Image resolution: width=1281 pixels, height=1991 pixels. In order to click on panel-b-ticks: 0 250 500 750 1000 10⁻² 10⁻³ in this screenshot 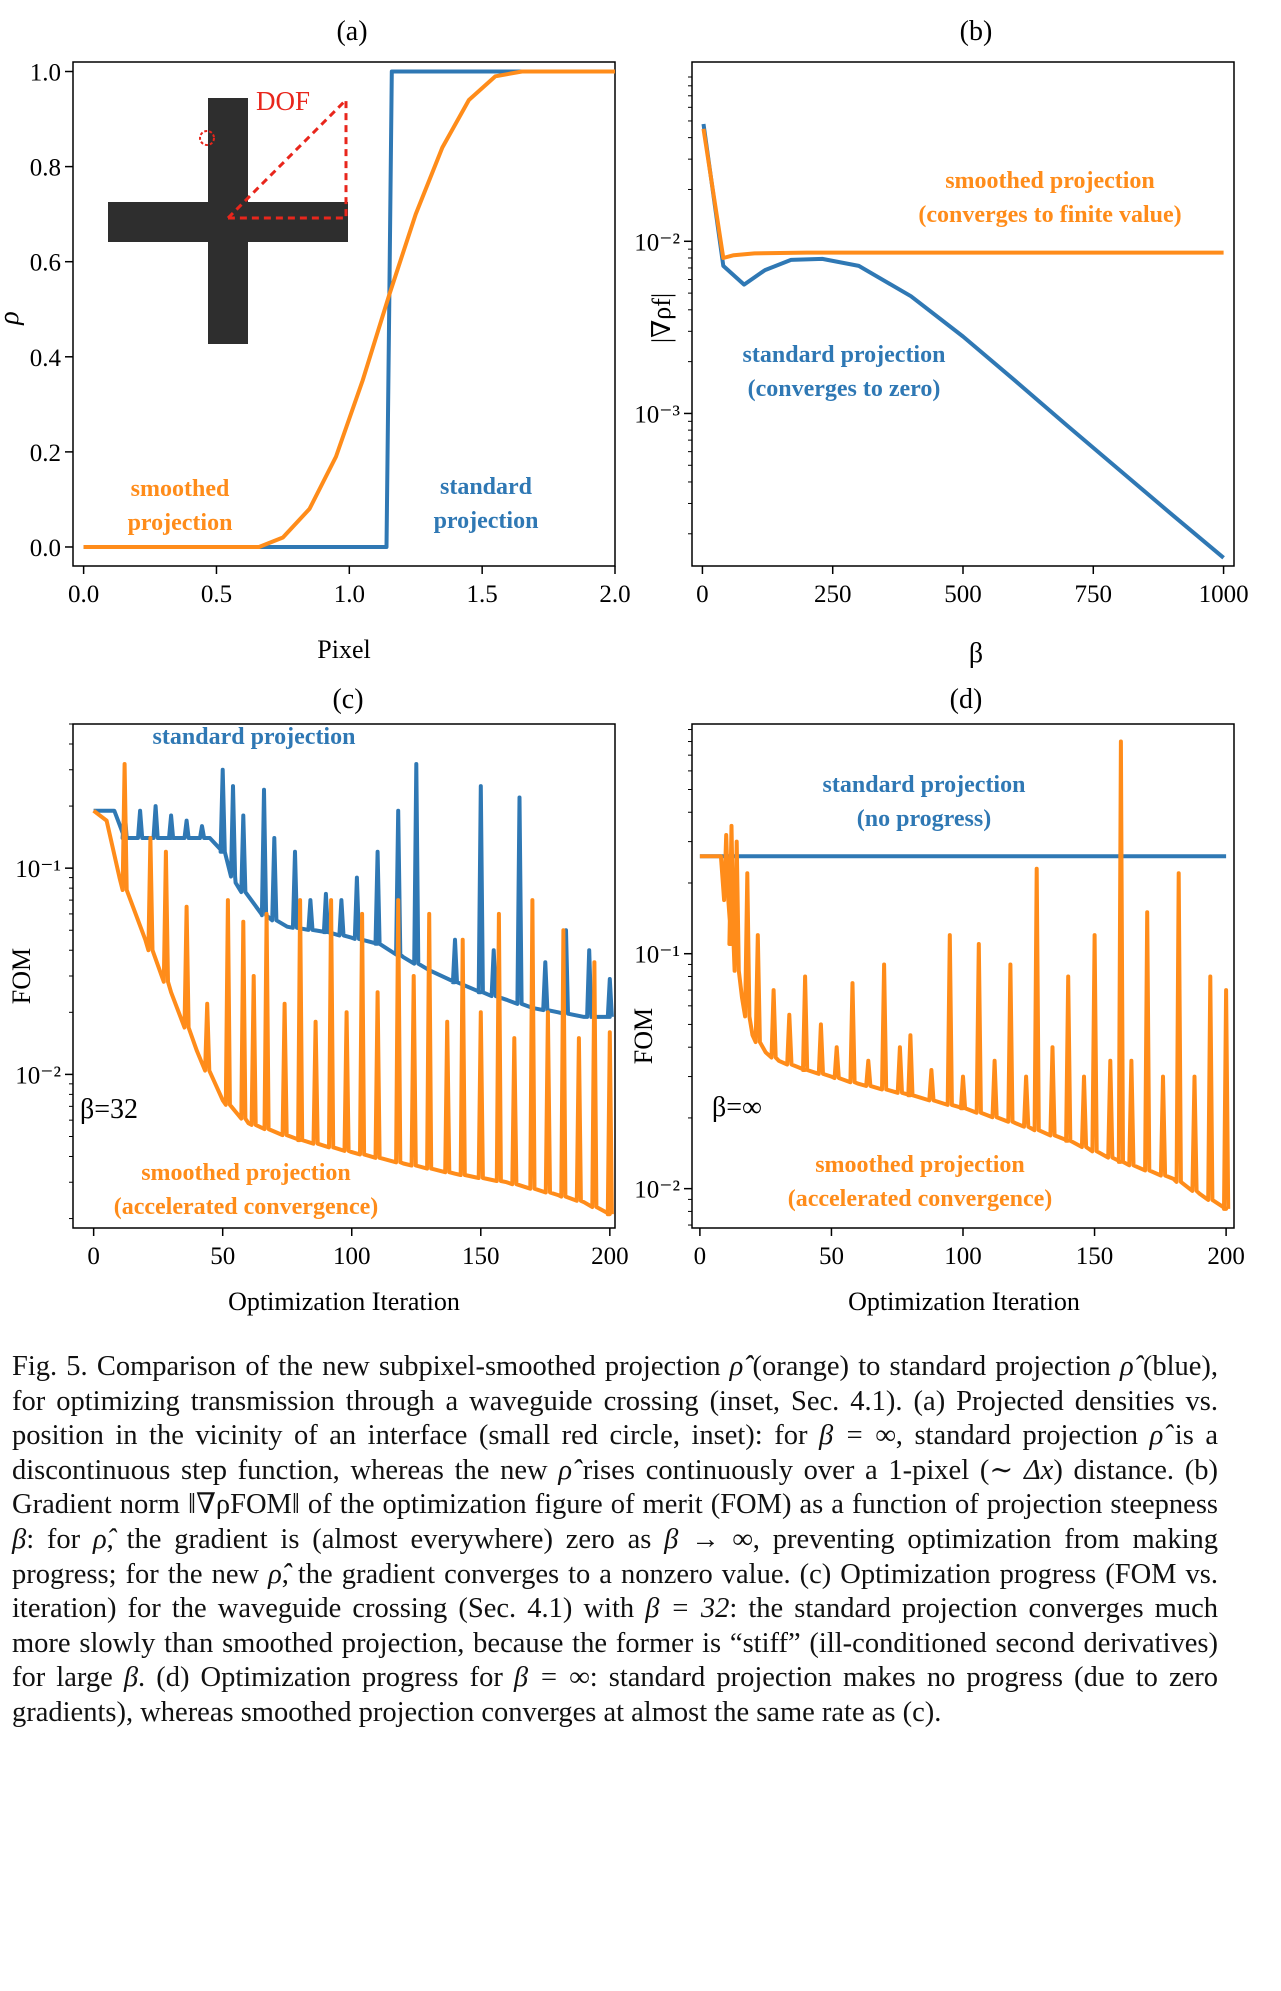, I will do `click(941, 342)`.